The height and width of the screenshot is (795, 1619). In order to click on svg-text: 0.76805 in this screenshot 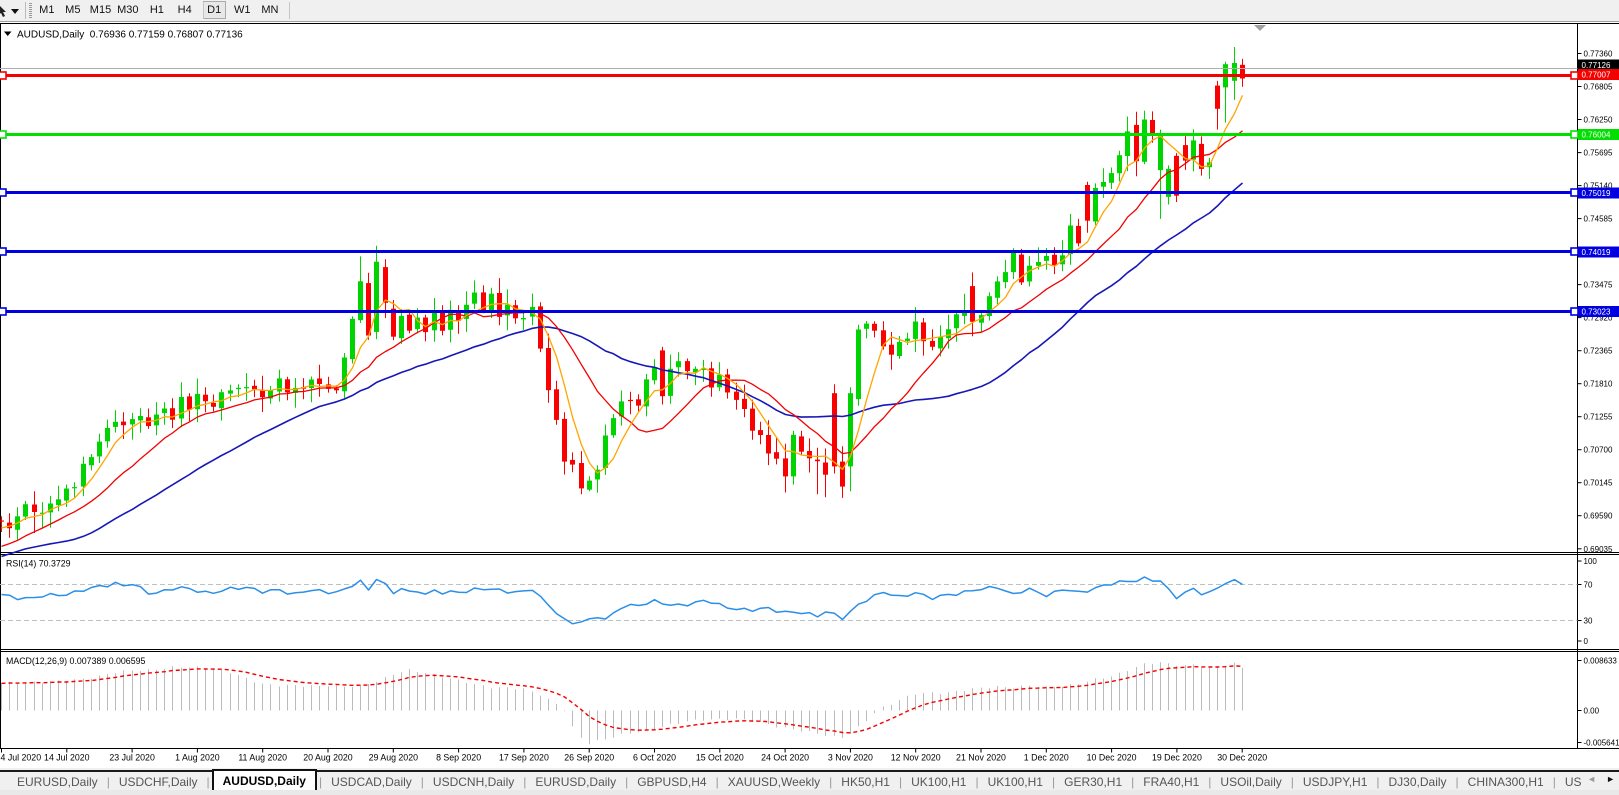, I will do `click(1598, 87)`.